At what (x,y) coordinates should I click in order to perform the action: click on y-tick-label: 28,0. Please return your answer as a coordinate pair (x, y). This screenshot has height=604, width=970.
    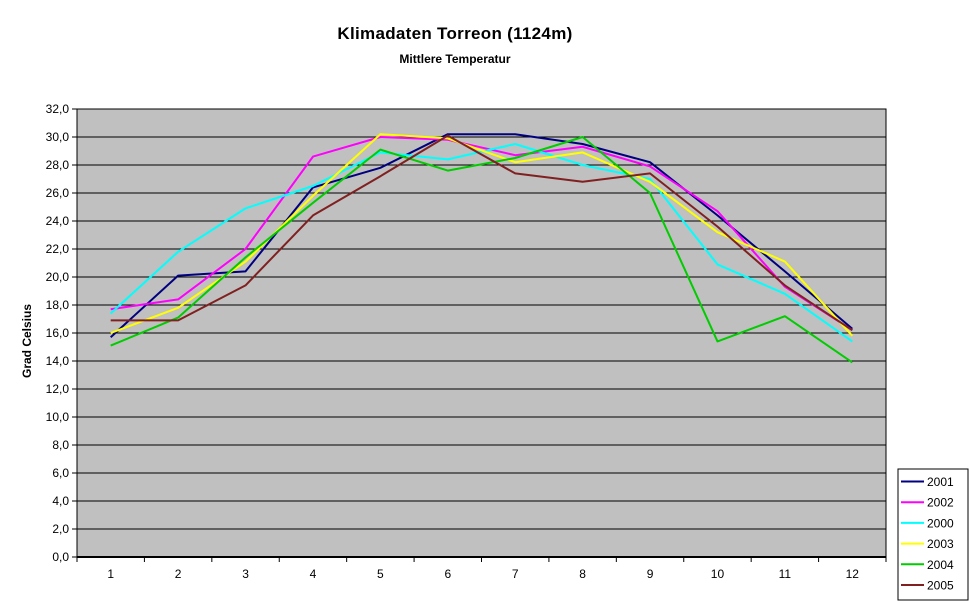
    Looking at the image, I should click on (58, 165).